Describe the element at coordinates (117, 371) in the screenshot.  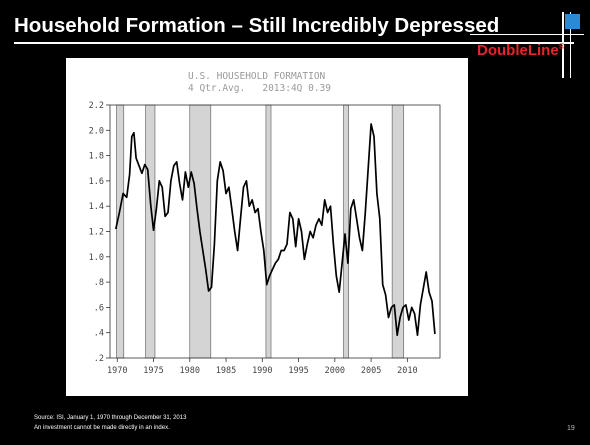
I see `x-tick-label: 1970` at that location.